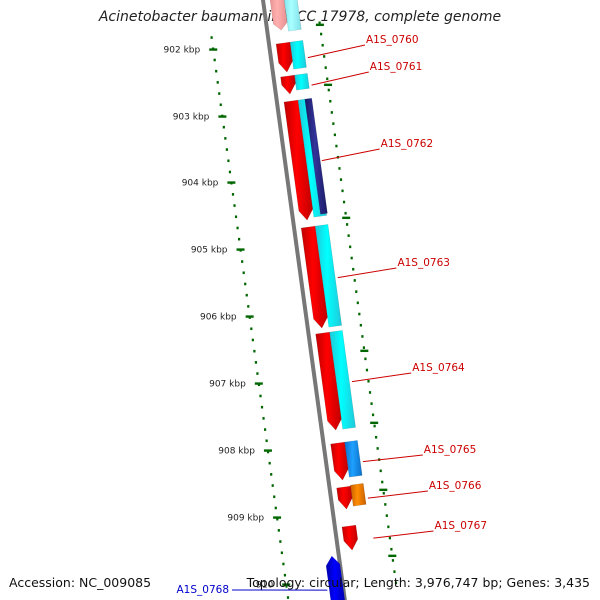 This screenshot has height=600, width=600. Describe the element at coordinates (407, 144) in the screenshot. I see `gene-label: A1S_0762` at that location.